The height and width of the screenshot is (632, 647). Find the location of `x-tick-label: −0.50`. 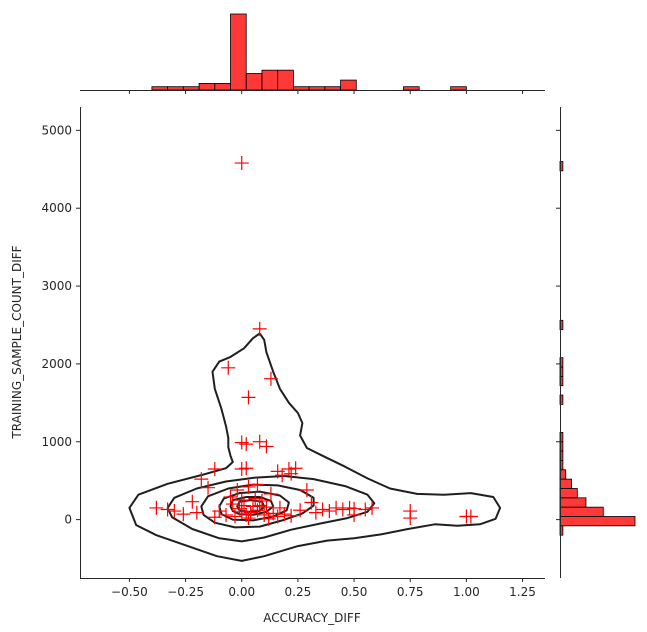

x-tick-label: −0.50 is located at coordinates (129, 592).